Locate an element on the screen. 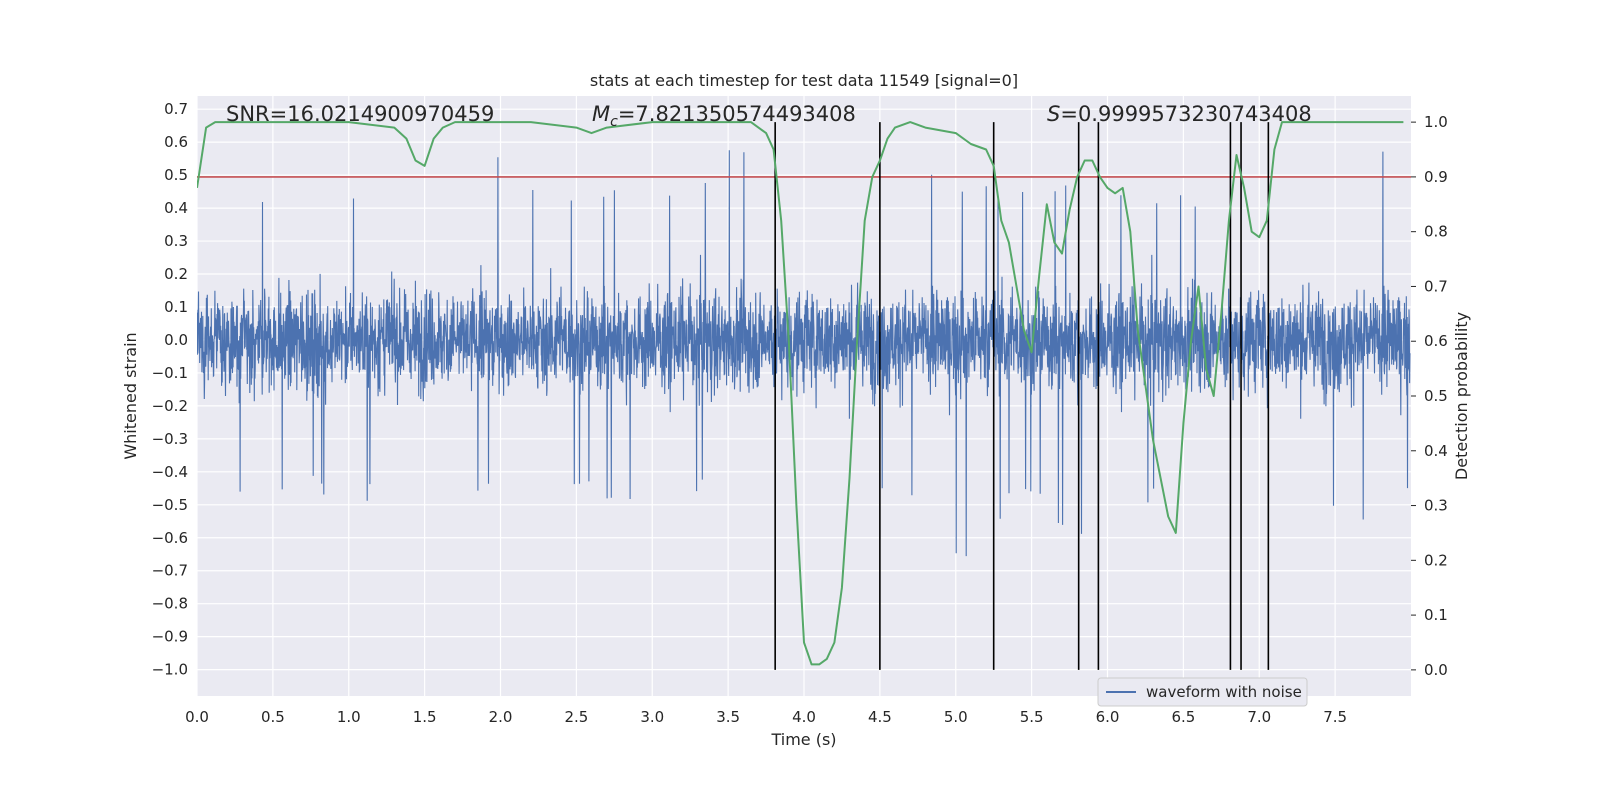 The height and width of the screenshot is (800, 1600). x-tick-label: 0.5 is located at coordinates (273, 717).